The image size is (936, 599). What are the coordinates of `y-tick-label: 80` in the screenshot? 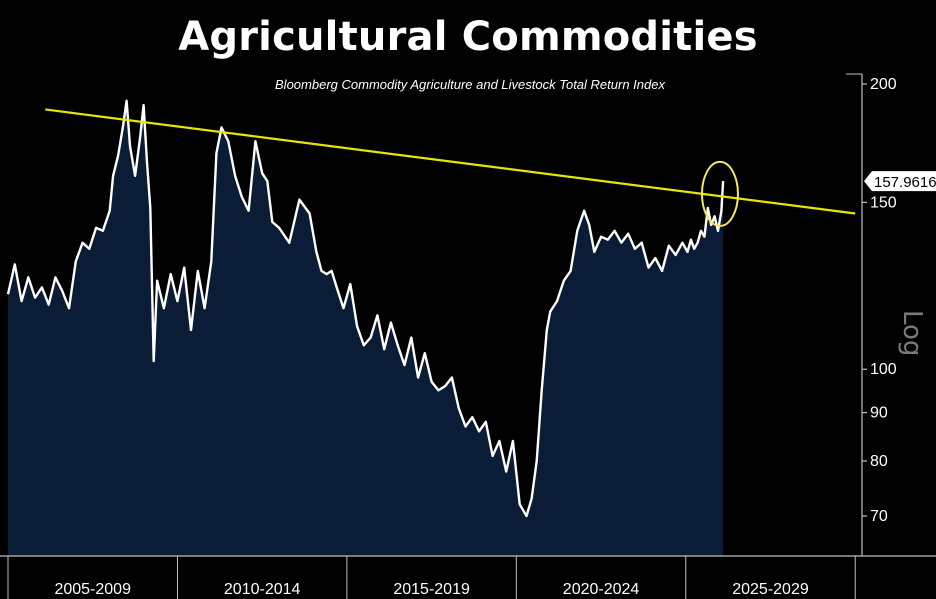 It's located at (879, 461).